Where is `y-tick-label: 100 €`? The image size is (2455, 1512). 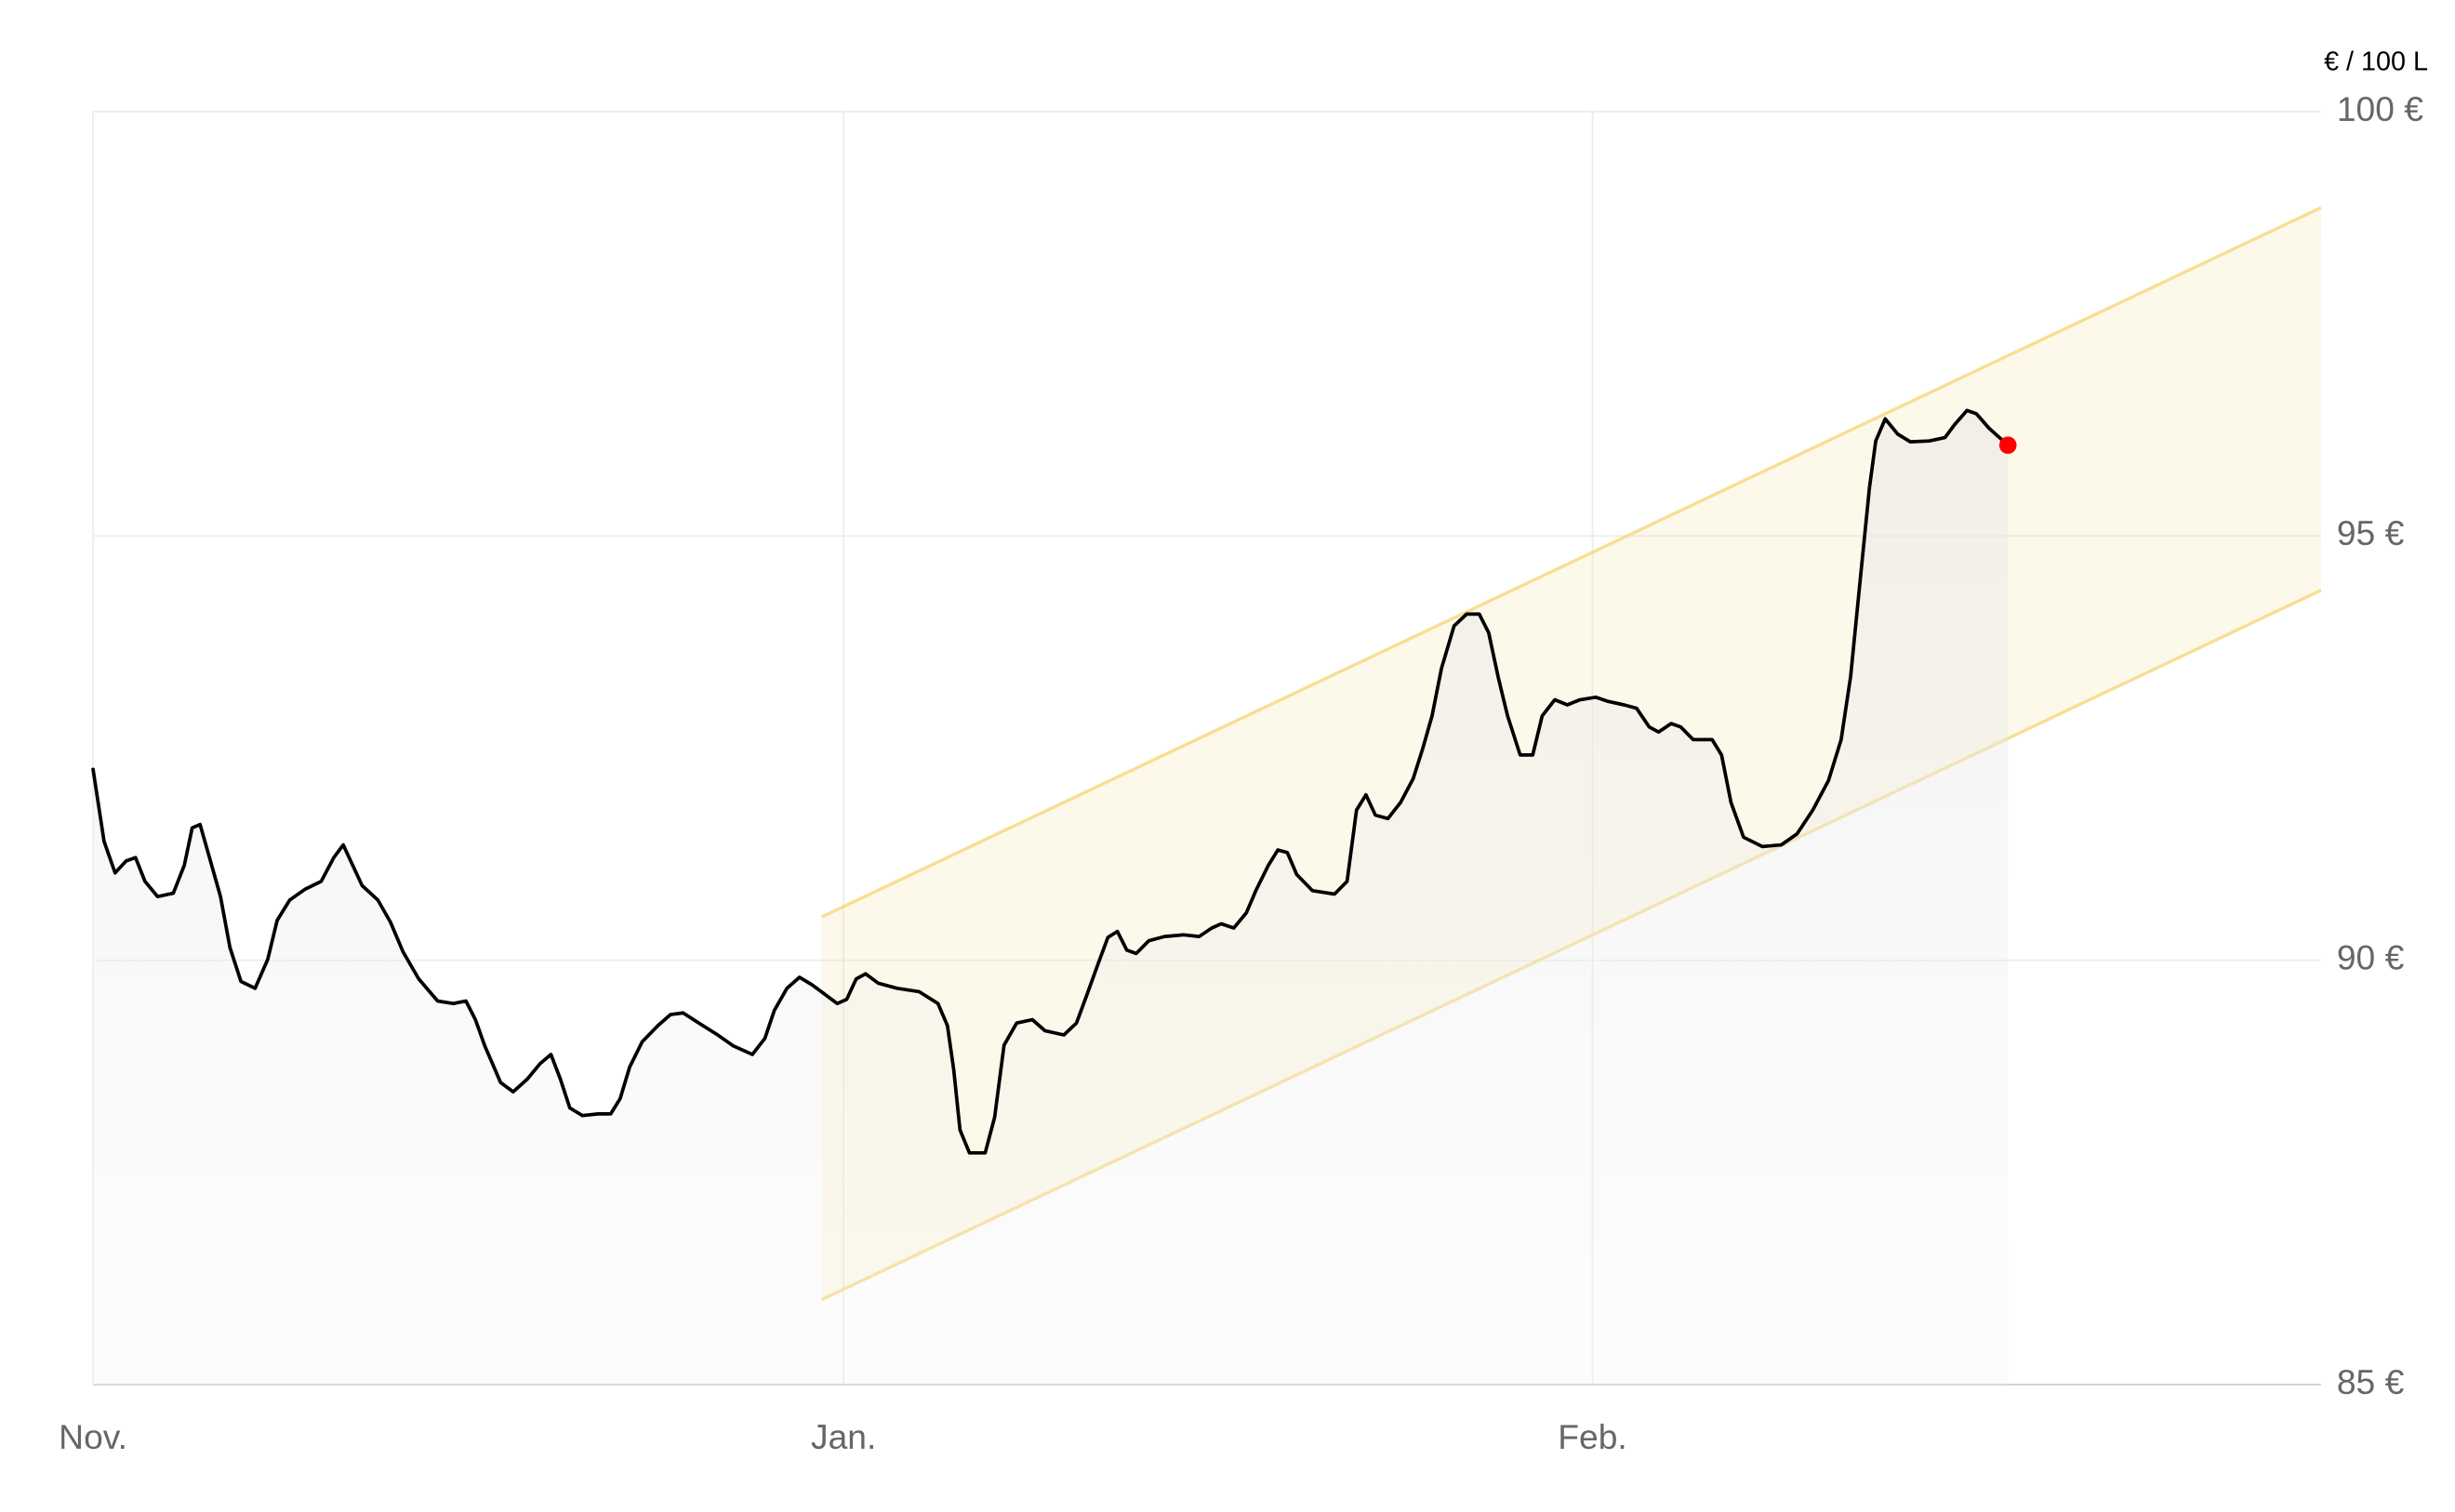
y-tick-label: 100 € is located at coordinates (2380, 108).